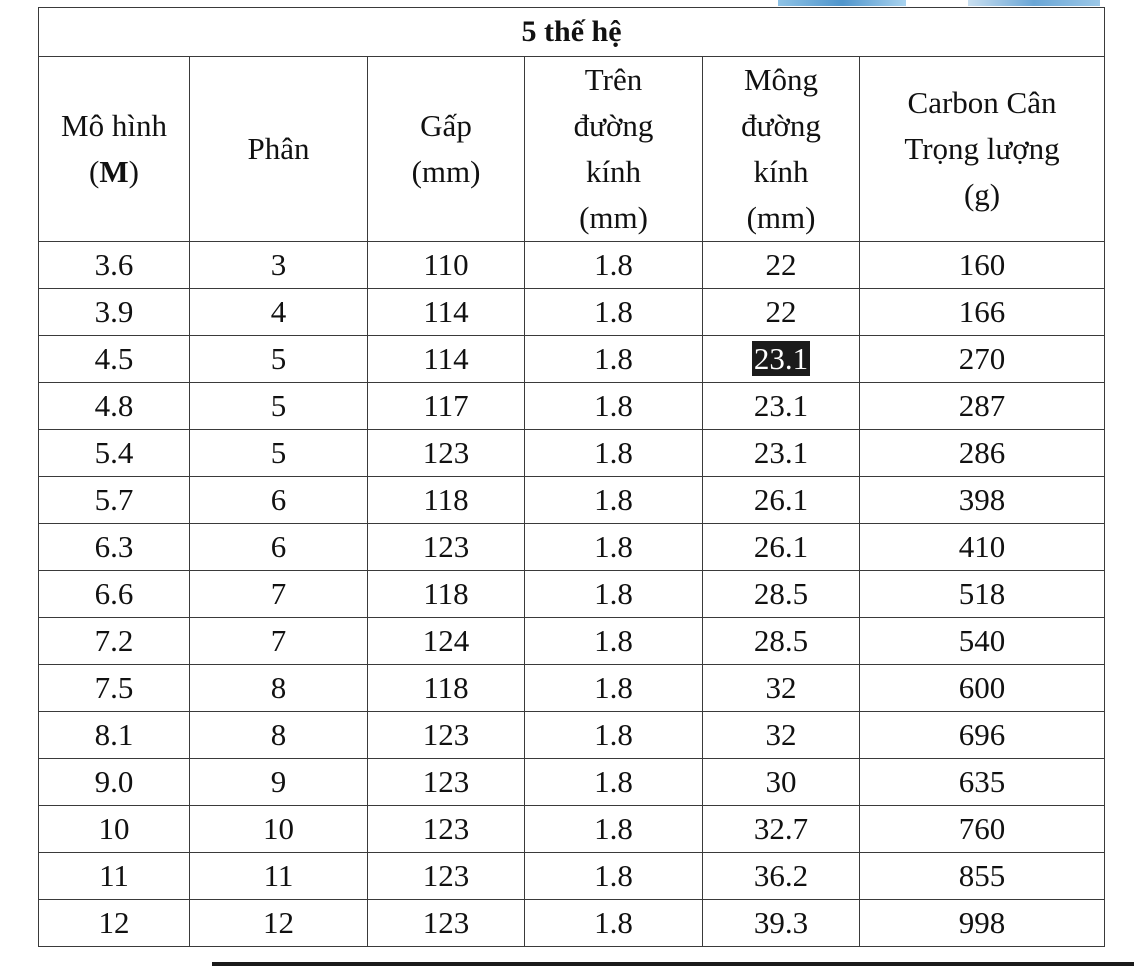  Describe the element at coordinates (446, 312) in the screenshot. I see `cell-fold-length: 114` at that location.